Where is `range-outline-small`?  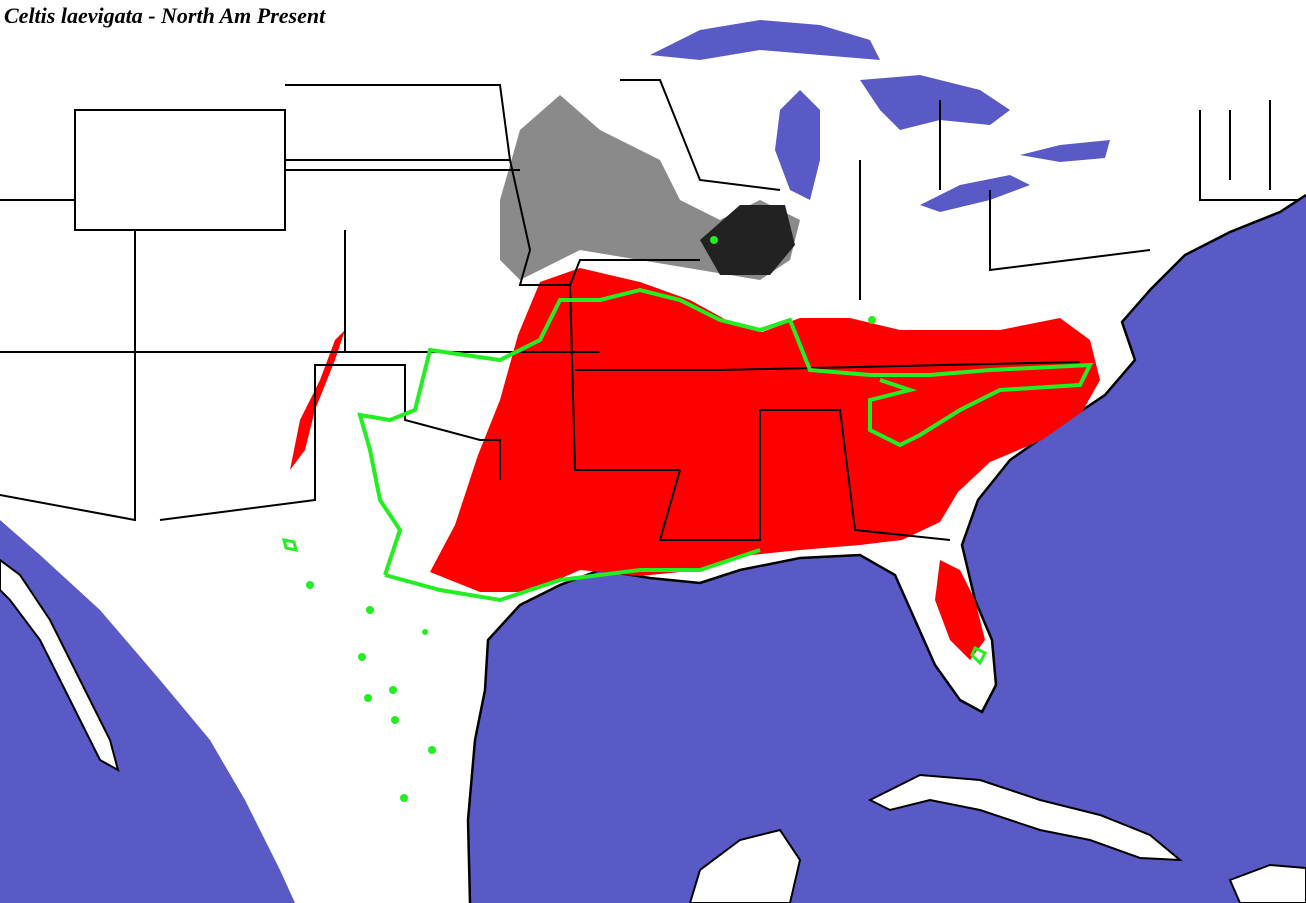
range-outline-small is located at coordinates (634, 602).